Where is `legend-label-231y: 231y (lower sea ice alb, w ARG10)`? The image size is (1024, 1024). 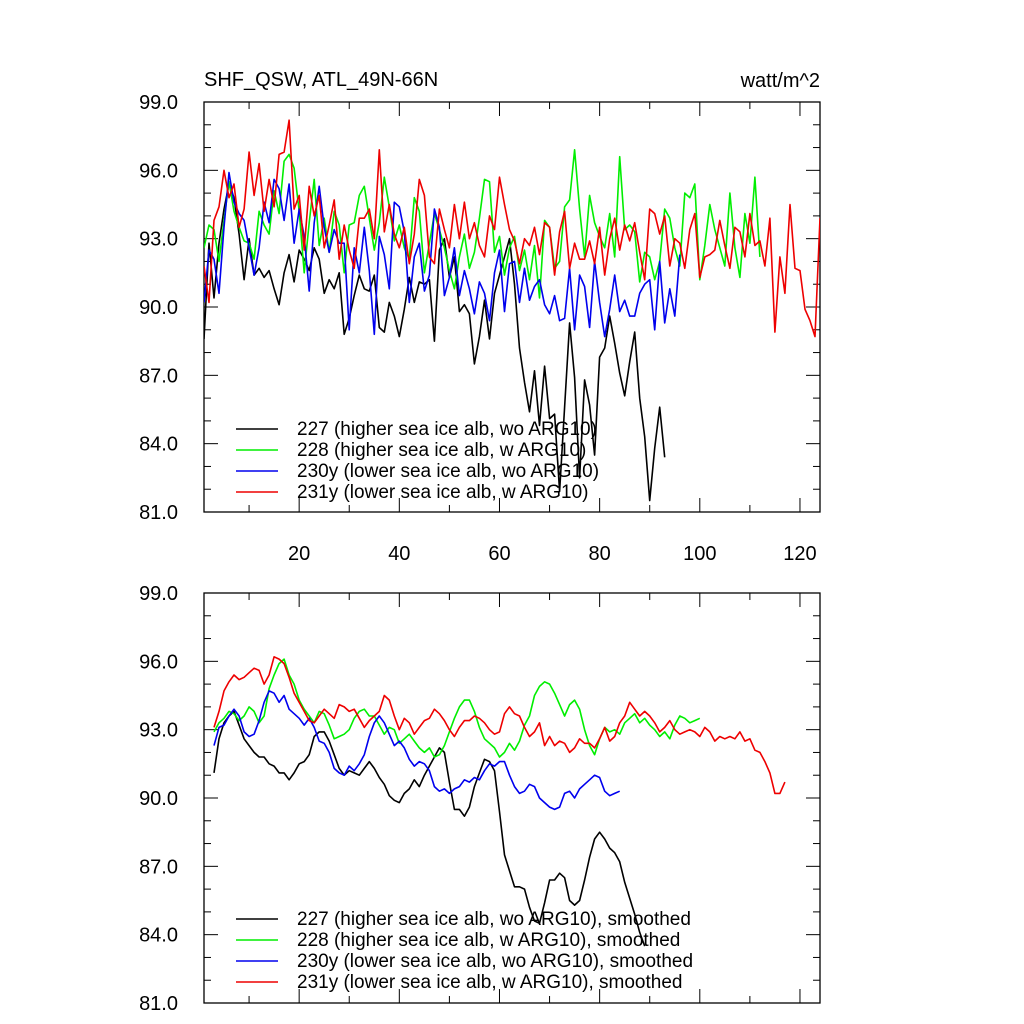
legend-label-231y: 231y (lower sea ice alb, w ARG10) is located at coordinates (442, 492).